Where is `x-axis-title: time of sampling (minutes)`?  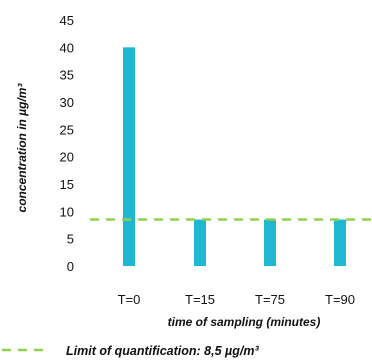
x-axis-title: time of sampling (minutes) is located at coordinates (244, 322).